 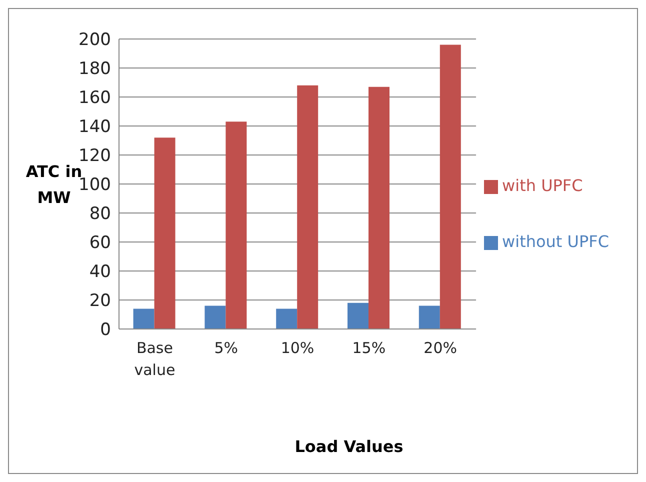 What do you see at coordinates (94, 98) in the screenshot?
I see `y-tick-label: 160` at bounding box center [94, 98].